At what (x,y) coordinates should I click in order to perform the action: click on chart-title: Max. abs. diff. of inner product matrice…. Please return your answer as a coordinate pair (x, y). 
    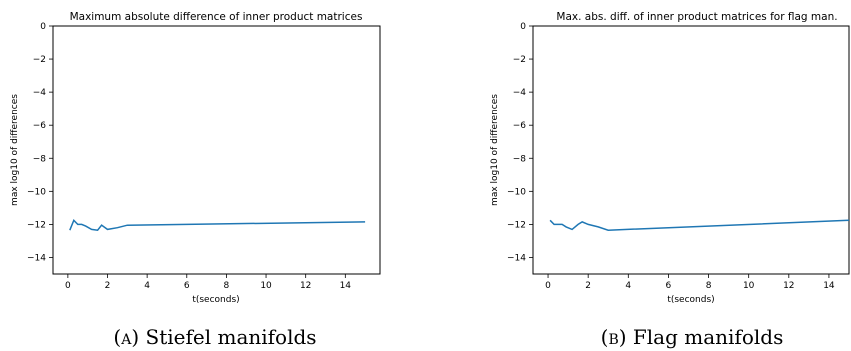
    Looking at the image, I should click on (696, 17).